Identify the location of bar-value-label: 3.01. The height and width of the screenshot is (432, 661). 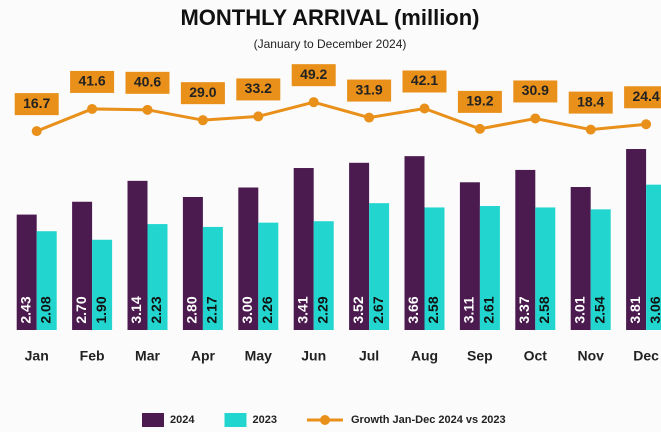
(579, 309).